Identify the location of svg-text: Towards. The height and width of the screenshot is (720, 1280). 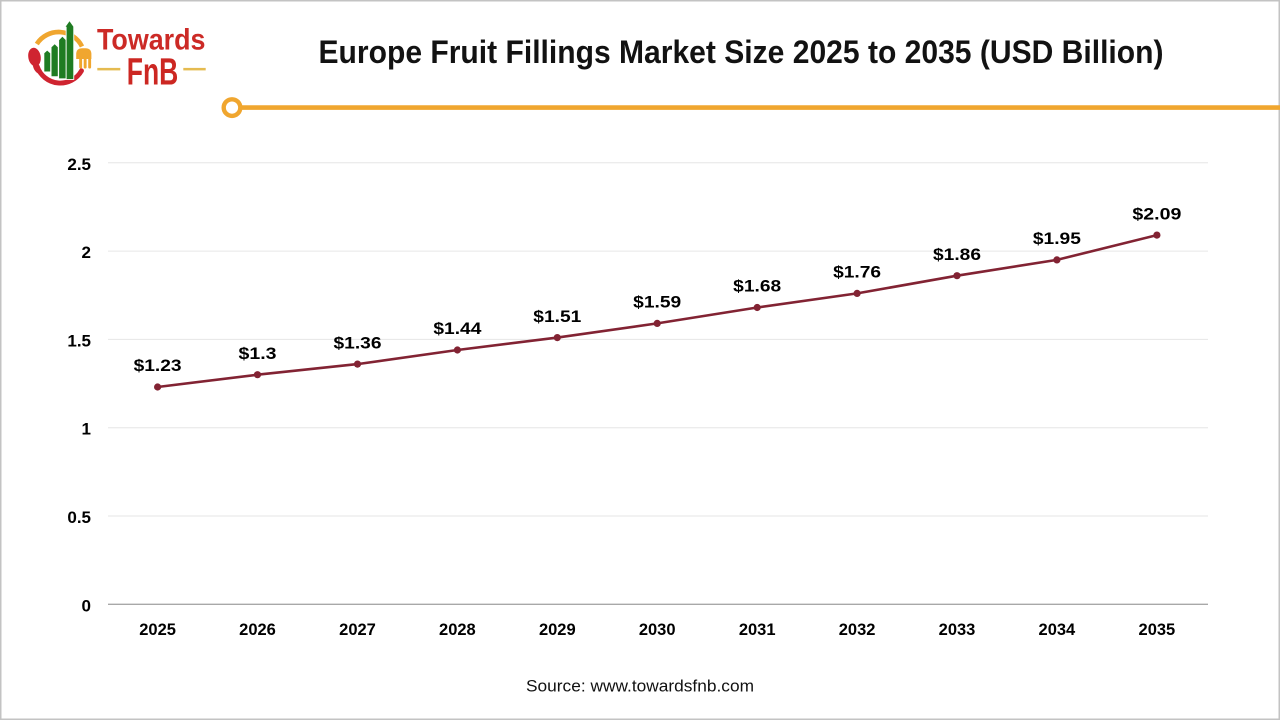
(151, 39).